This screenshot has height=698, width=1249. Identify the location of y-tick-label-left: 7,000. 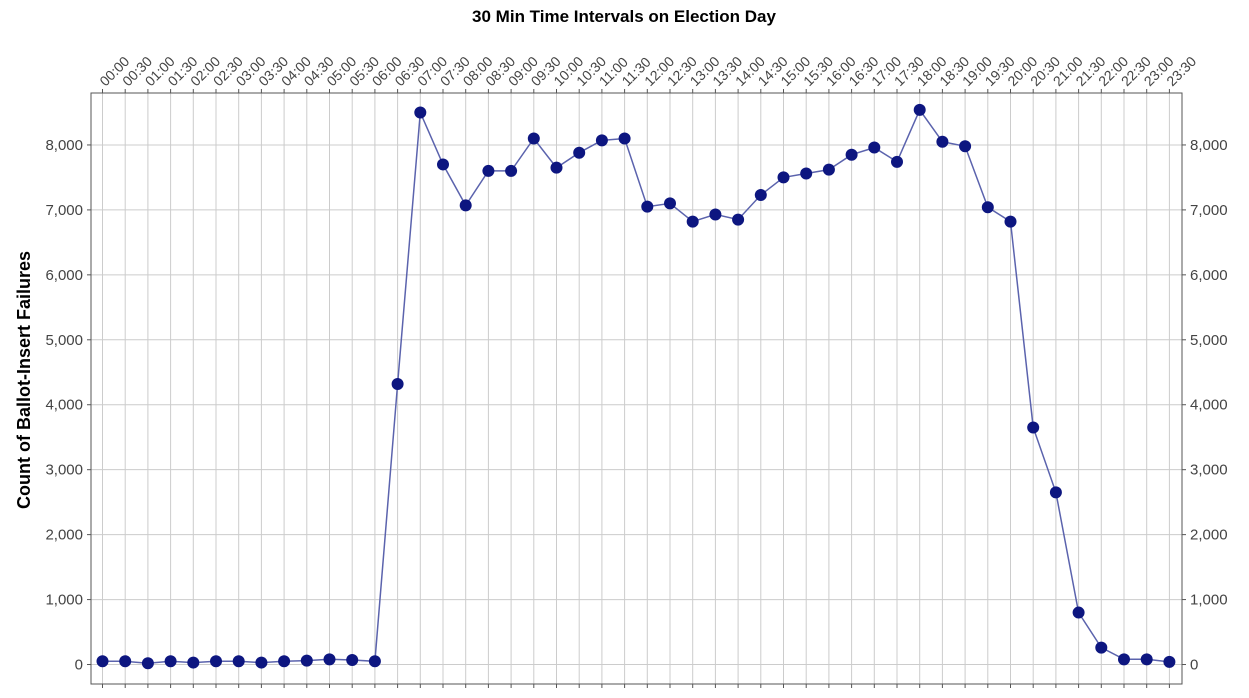
(64, 210).